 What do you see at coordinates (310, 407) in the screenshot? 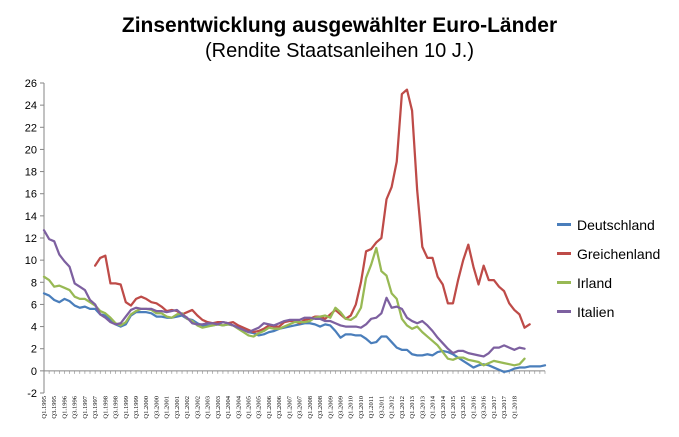
I see `x-tick-label: Q1.2008` at bounding box center [310, 407].